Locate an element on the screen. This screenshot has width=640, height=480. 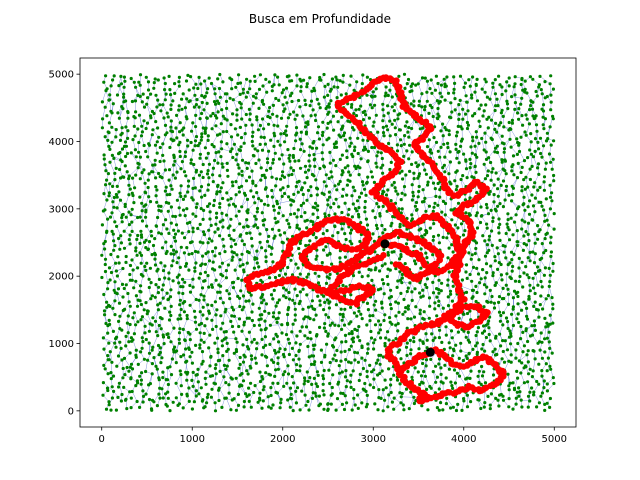
chart-title: Busca em Profundidade is located at coordinates (320, 19).